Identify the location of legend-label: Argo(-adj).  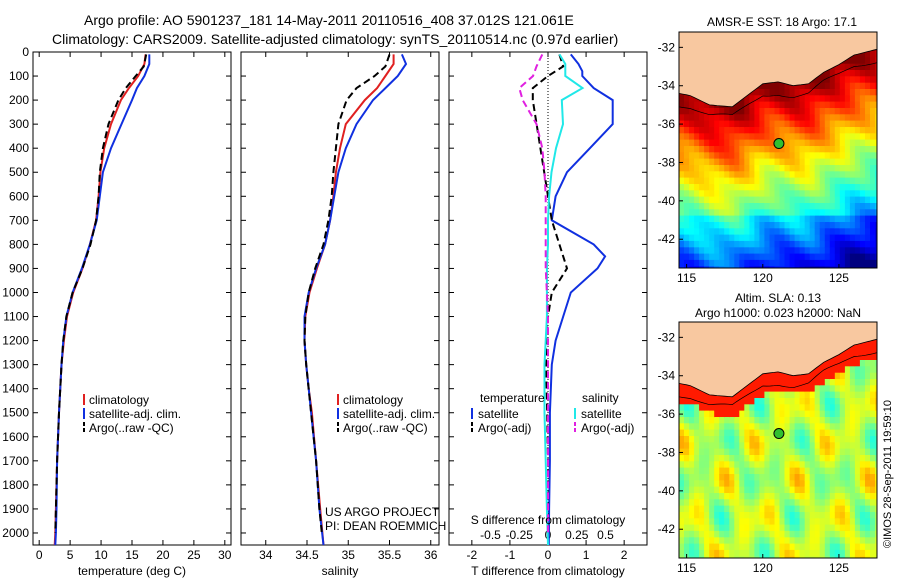
(504, 428).